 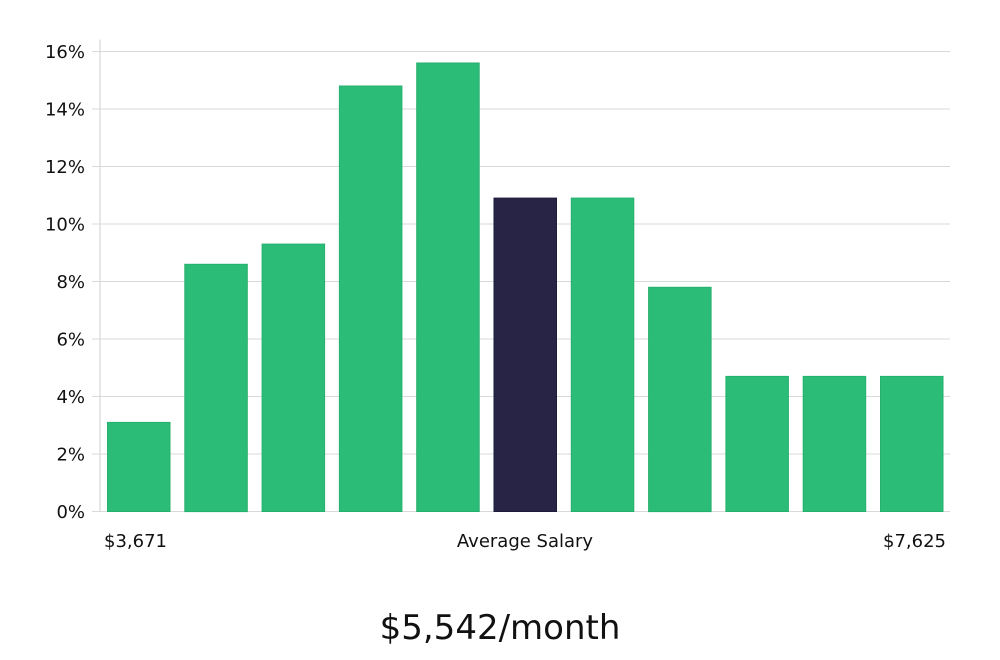 I want to click on y-tick-label: 4%, so click(x=70, y=397).